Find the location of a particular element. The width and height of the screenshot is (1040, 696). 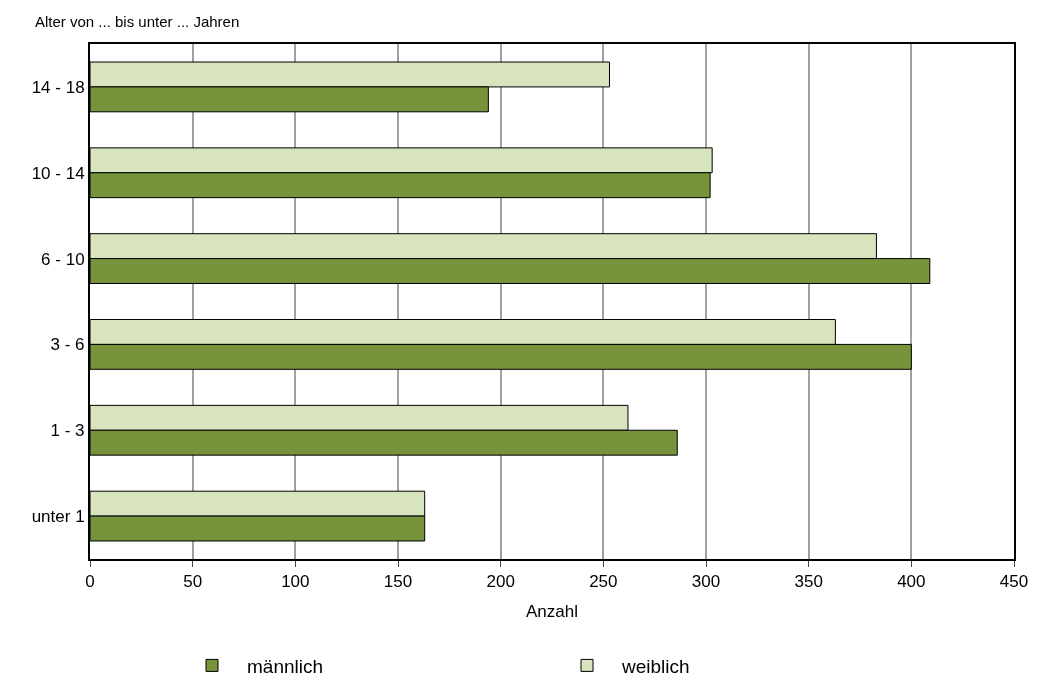

x-tick-label: 0 is located at coordinates (90, 582).